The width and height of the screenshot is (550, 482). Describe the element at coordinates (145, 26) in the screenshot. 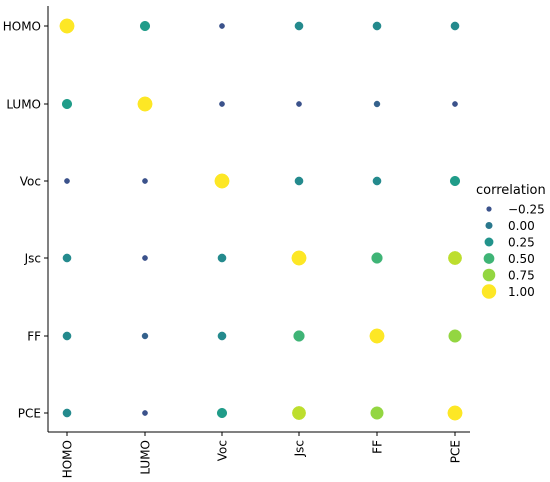

I see `bubble-homo-lumo` at that location.